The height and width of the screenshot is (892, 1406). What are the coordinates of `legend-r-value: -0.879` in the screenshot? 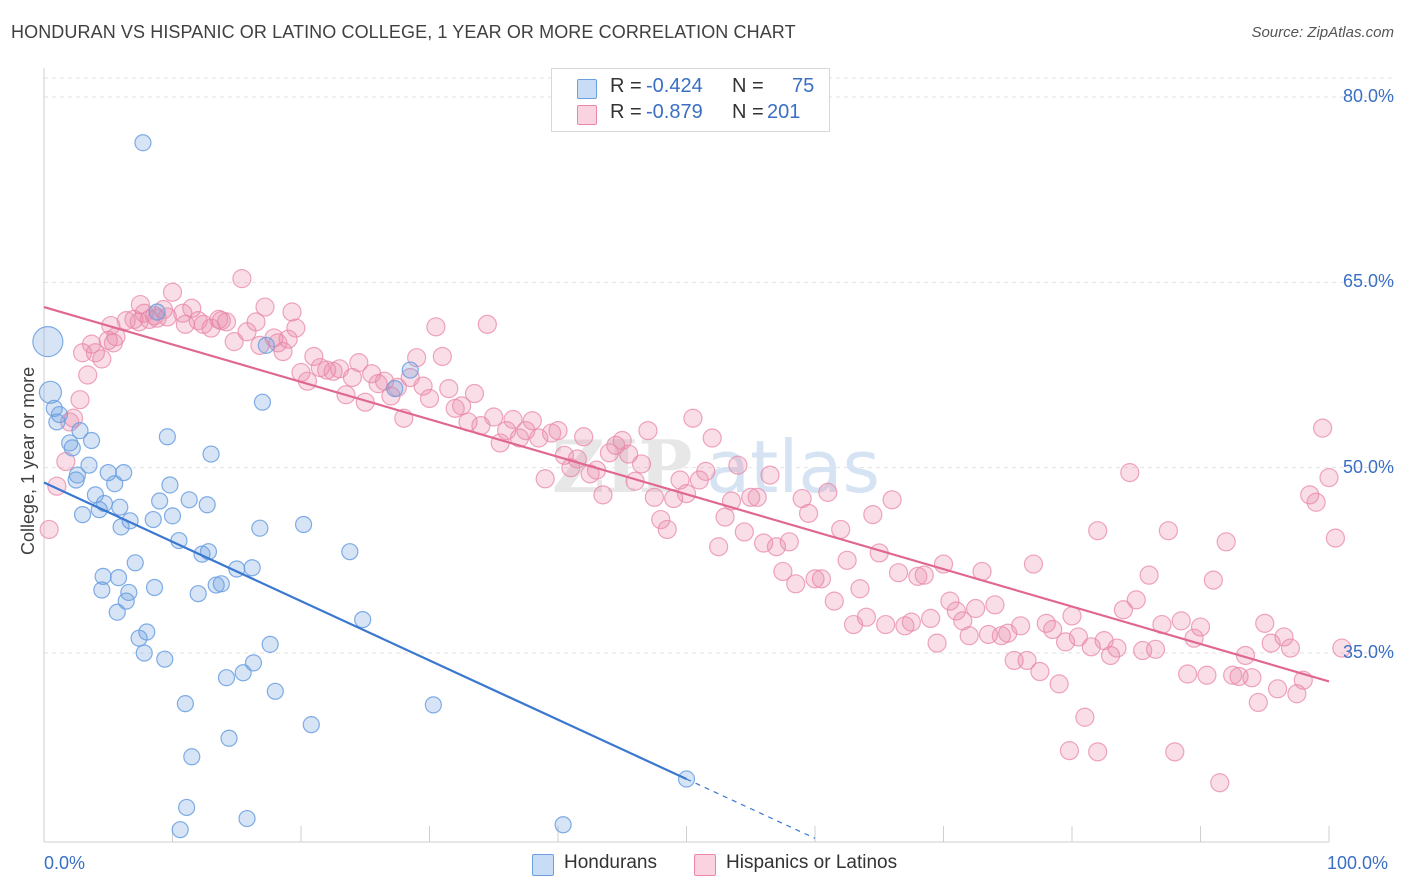 It's located at (674, 112).